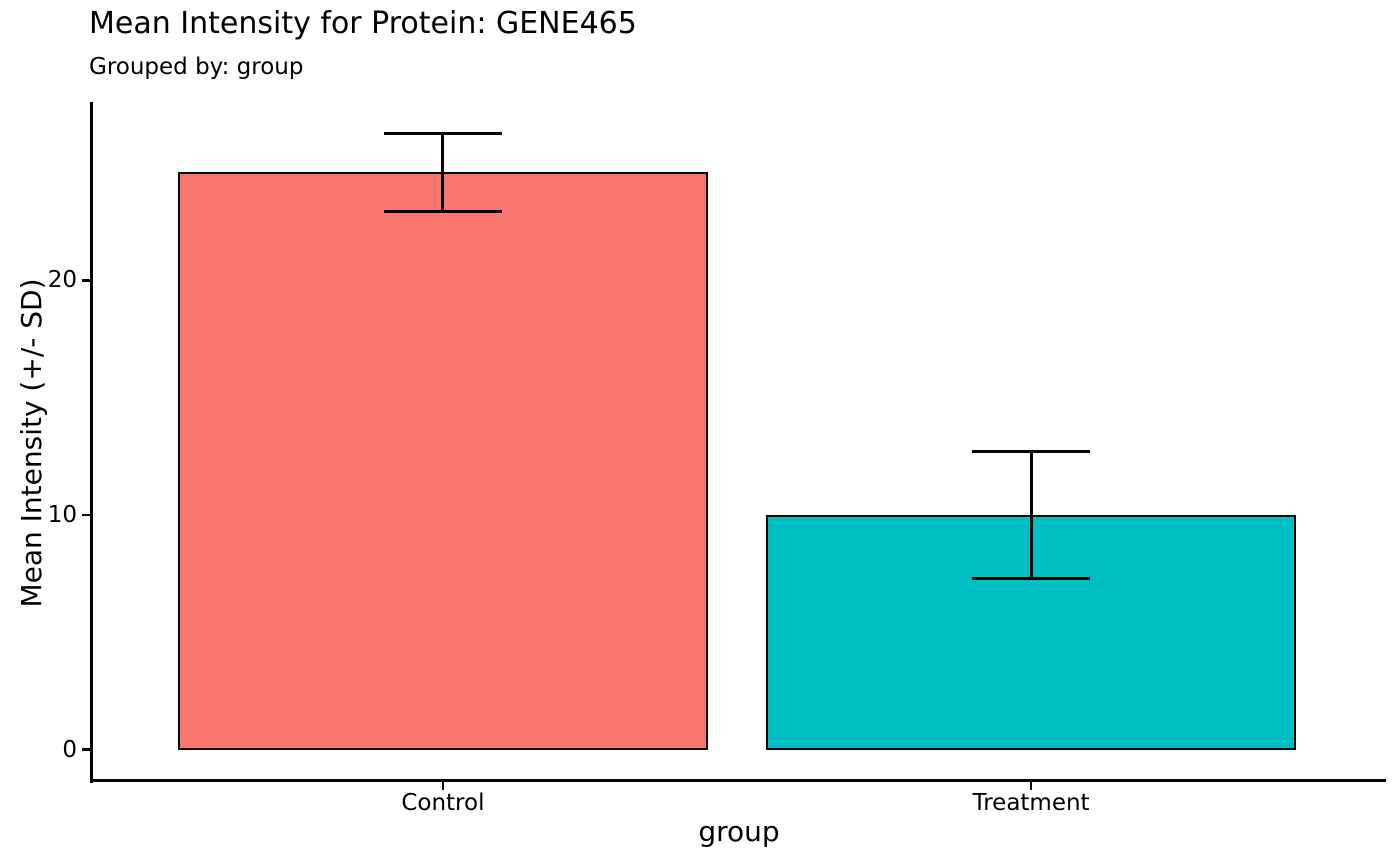 Image resolution: width=1400 pixels, height=865 pixels. I want to click on error-bar-cap-top-control, so click(443, 134).